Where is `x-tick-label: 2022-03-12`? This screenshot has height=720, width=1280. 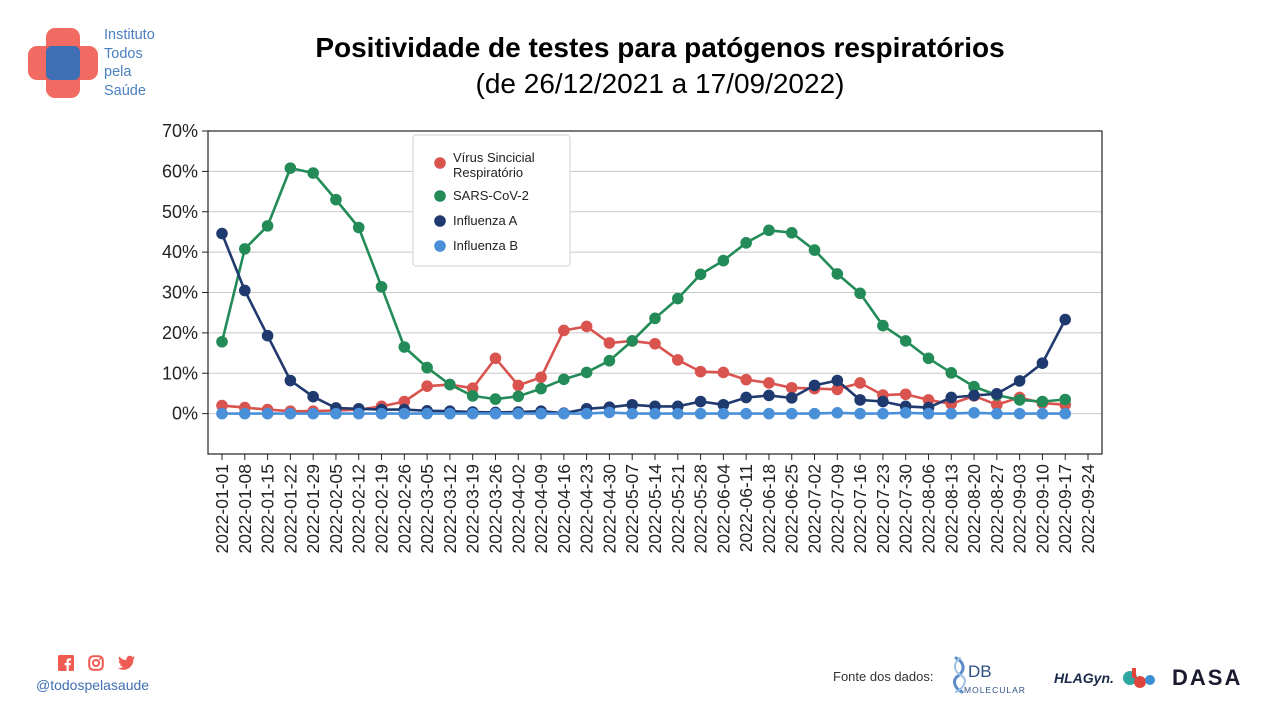 x-tick-label: 2022-03-12 is located at coordinates (450, 509).